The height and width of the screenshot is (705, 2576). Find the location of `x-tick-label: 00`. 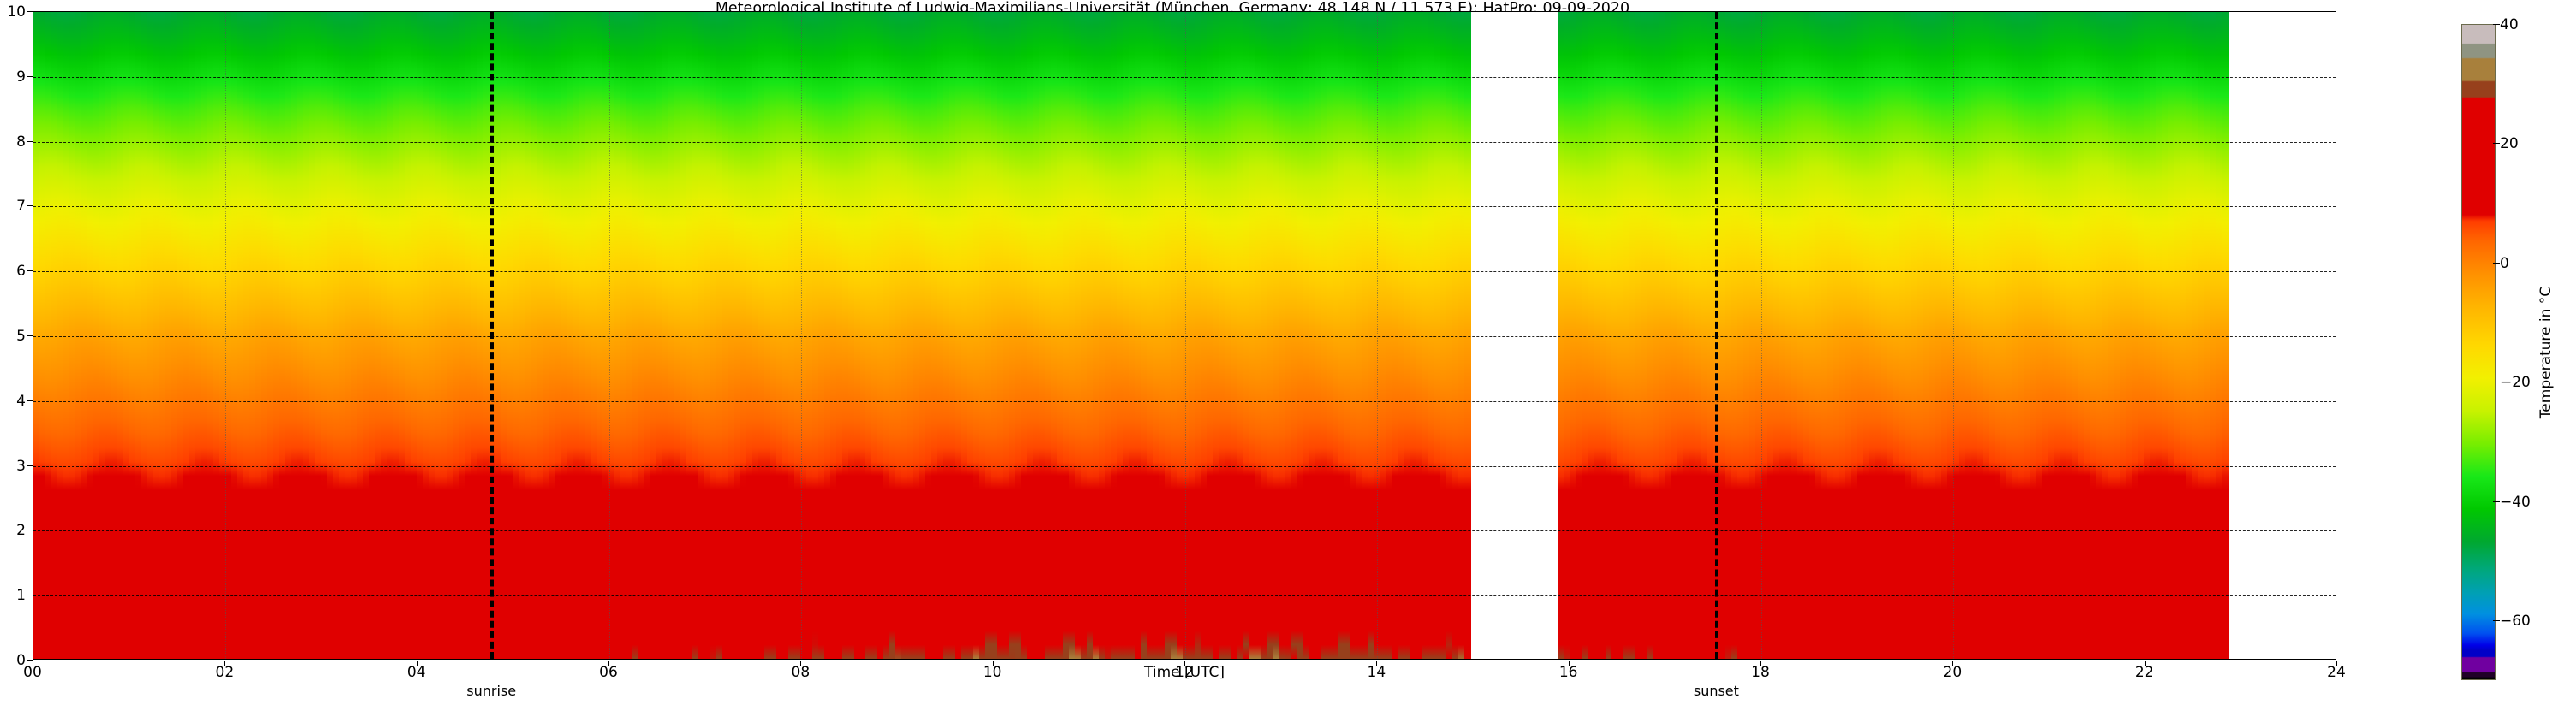

x-tick-label: 00 is located at coordinates (32, 672).